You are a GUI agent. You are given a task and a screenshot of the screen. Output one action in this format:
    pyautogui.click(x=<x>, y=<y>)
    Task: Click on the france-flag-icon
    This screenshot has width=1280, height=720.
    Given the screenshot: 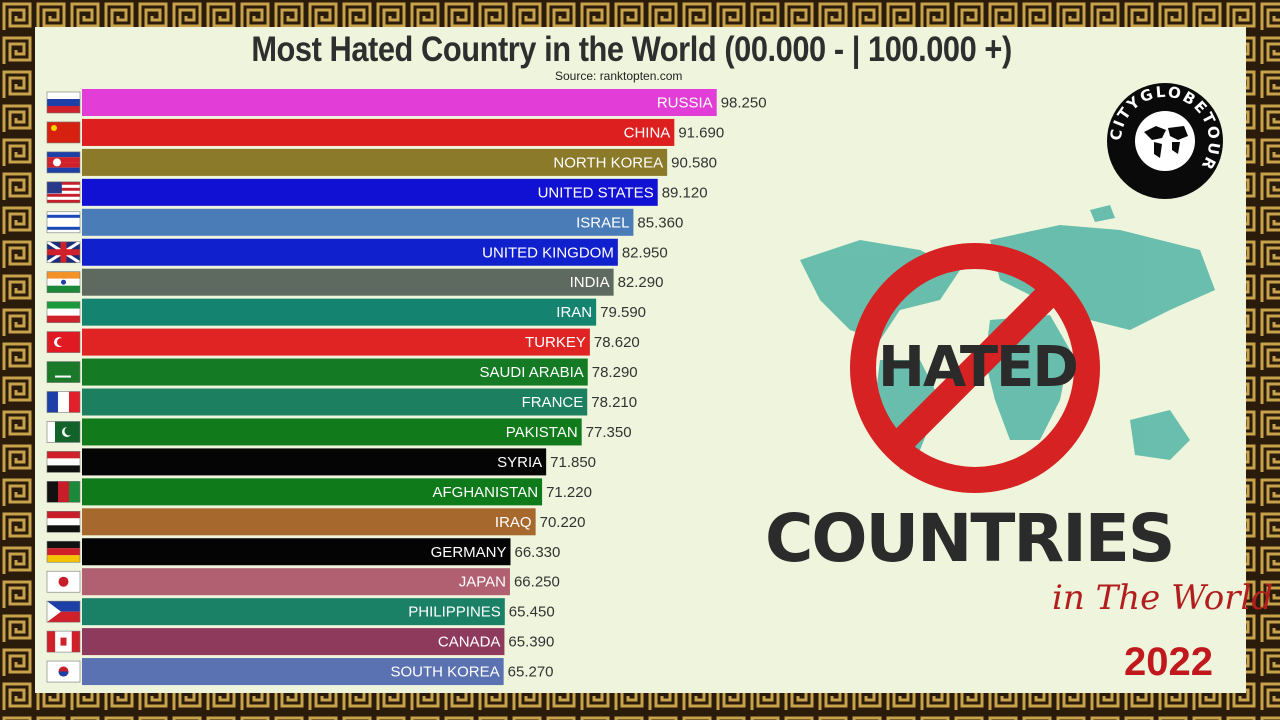 What is the action you would take?
    pyautogui.click(x=63, y=402)
    